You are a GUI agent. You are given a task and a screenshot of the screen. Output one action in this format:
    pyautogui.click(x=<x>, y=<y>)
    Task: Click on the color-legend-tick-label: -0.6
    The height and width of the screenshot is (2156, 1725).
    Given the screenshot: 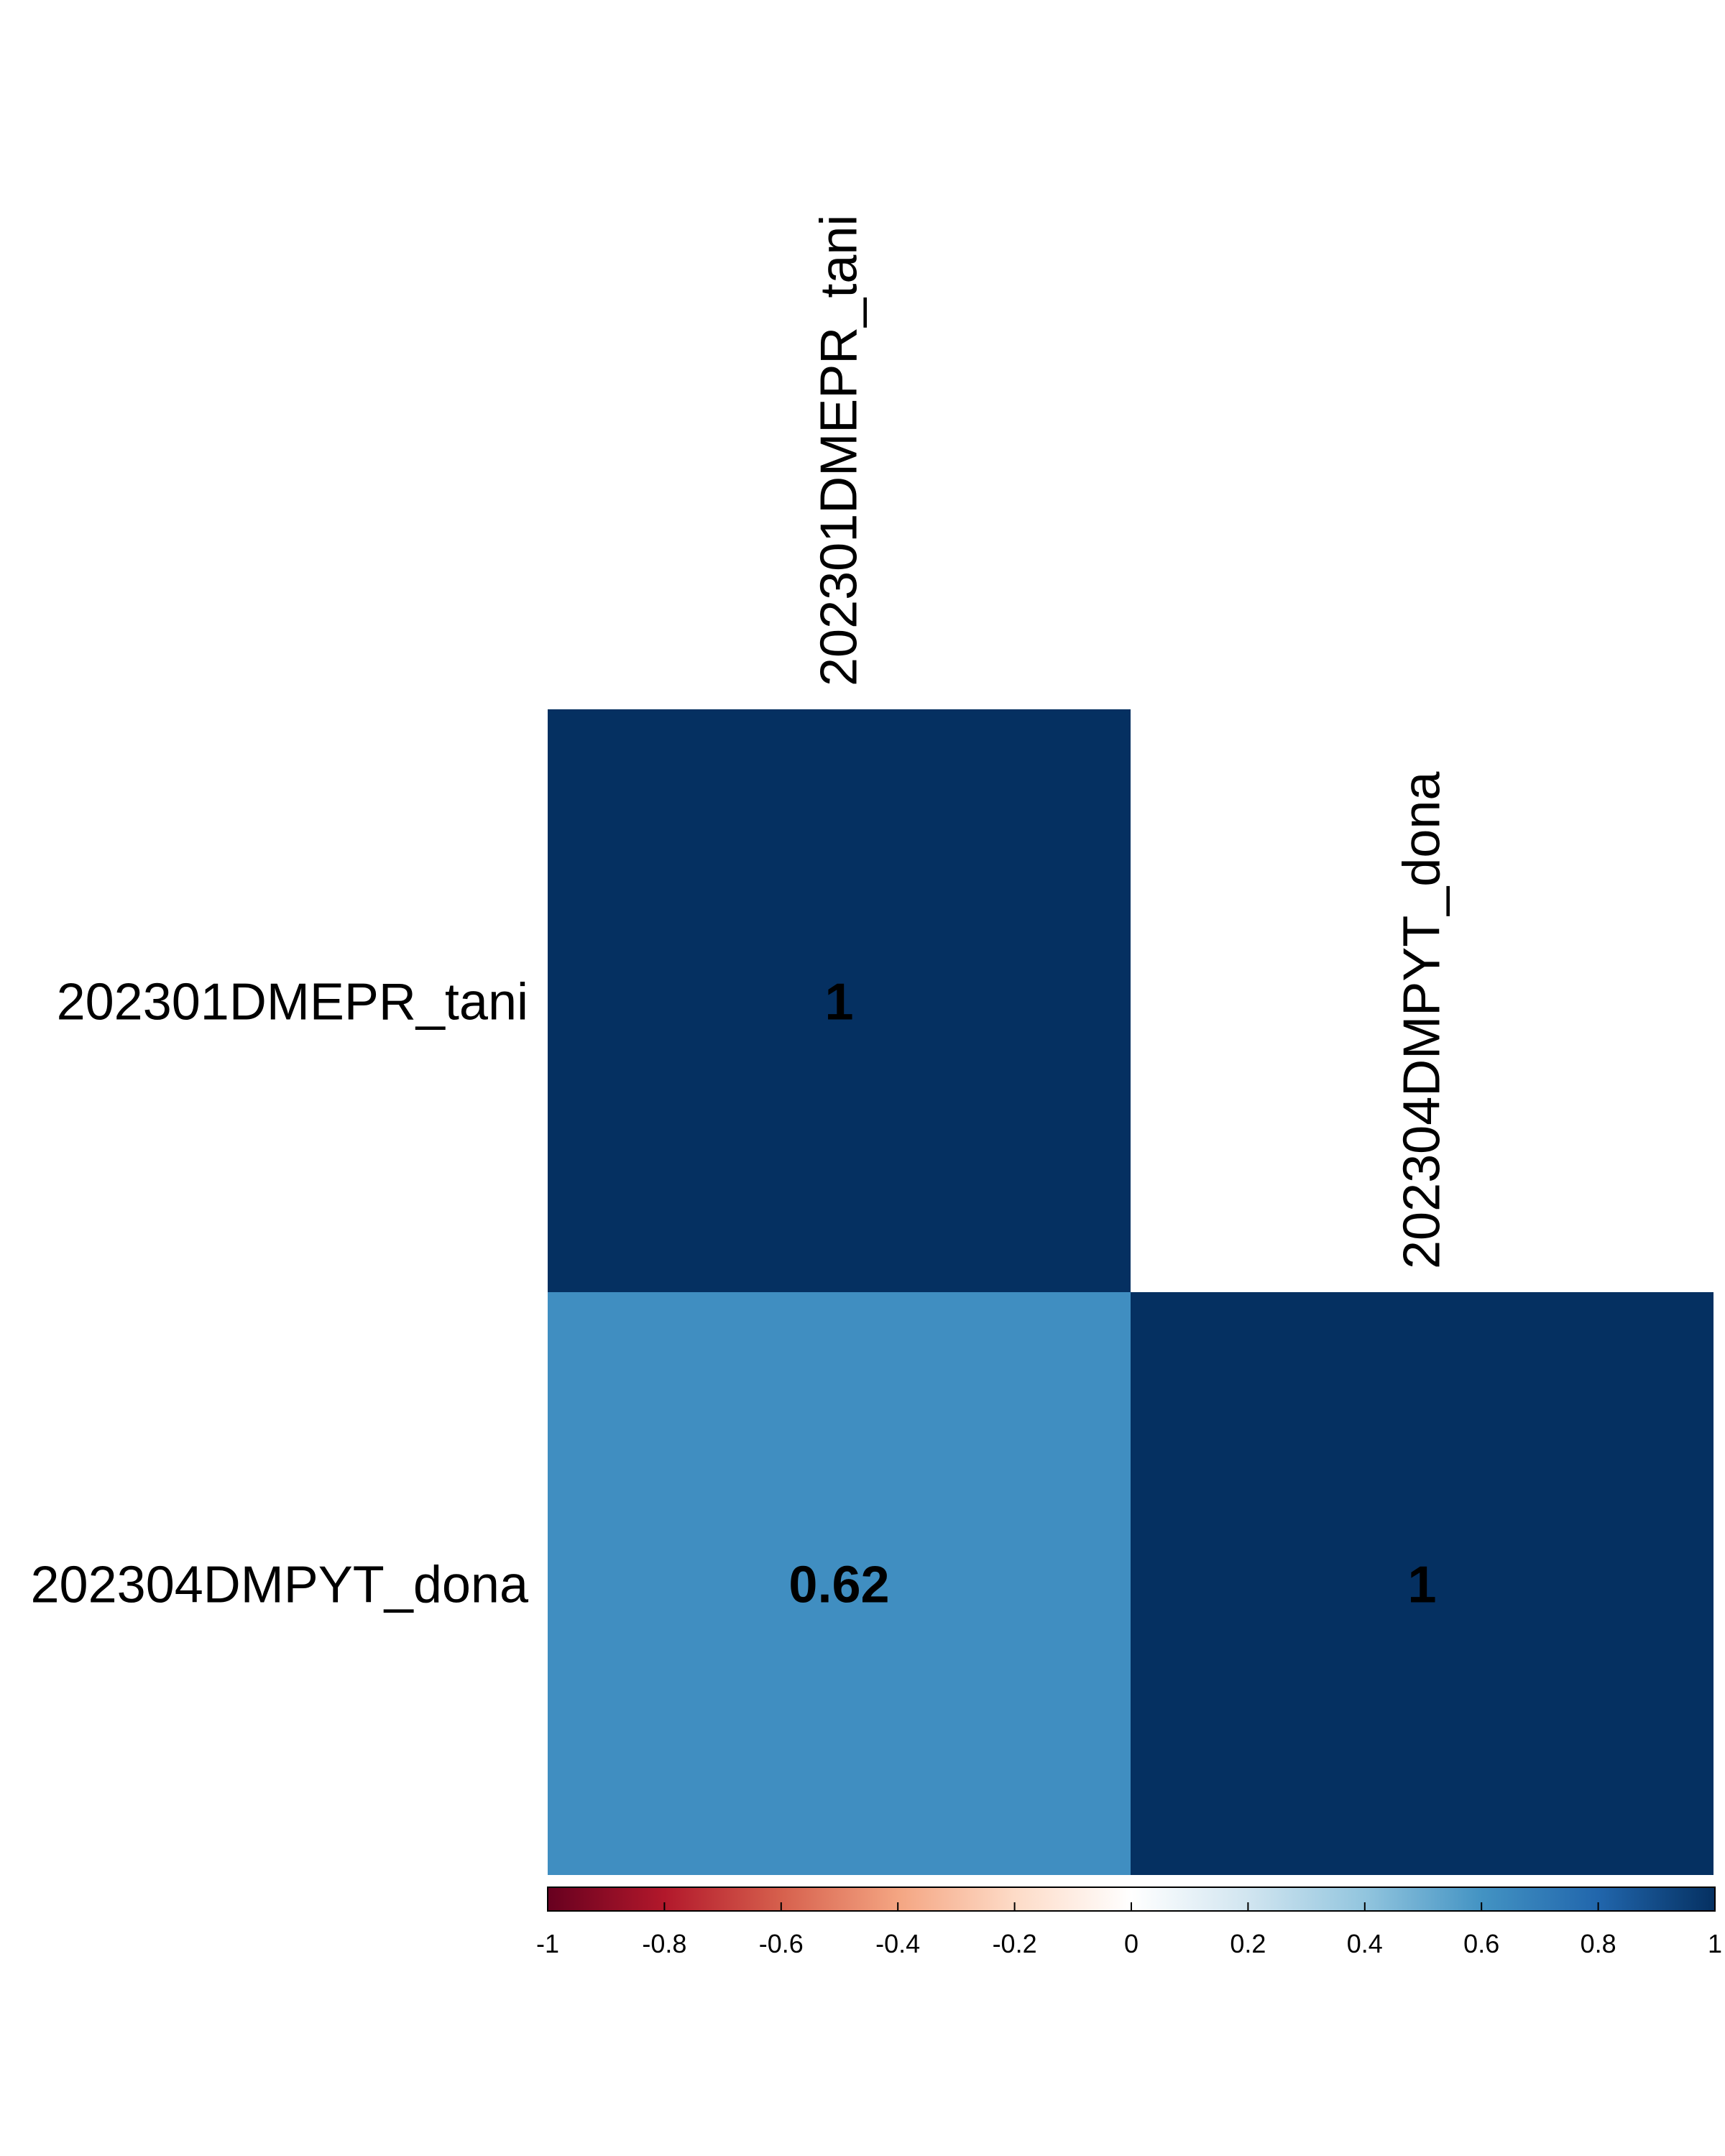 What is the action you would take?
    pyautogui.click(x=781, y=1944)
    